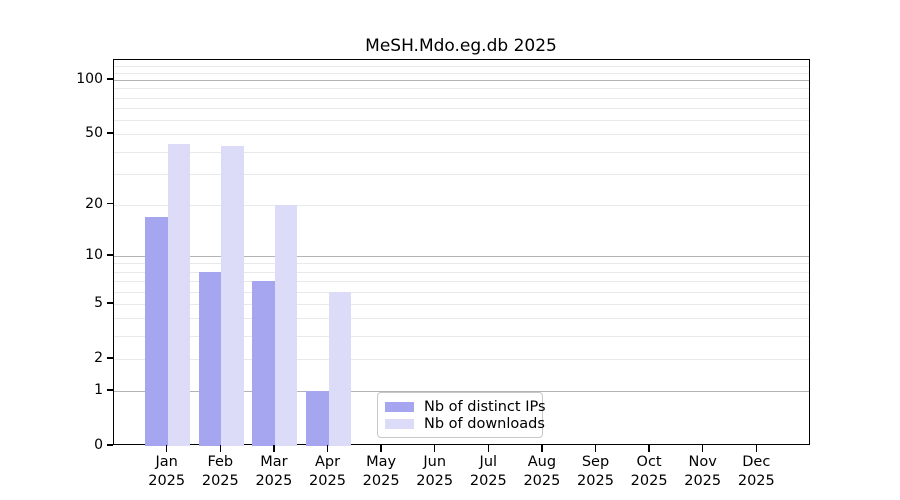 This screenshot has width=900, height=500. What do you see at coordinates (98, 302) in the screenshot?
I see `y-tick-label: 5` at bounding box center [98, 302].